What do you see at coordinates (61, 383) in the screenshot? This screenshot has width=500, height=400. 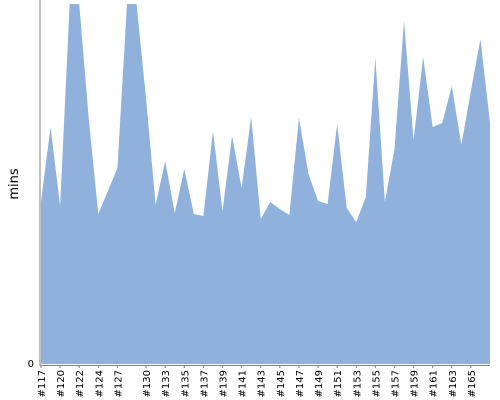 I see `x-tick-label: #120` at bounding box center [61, 383].